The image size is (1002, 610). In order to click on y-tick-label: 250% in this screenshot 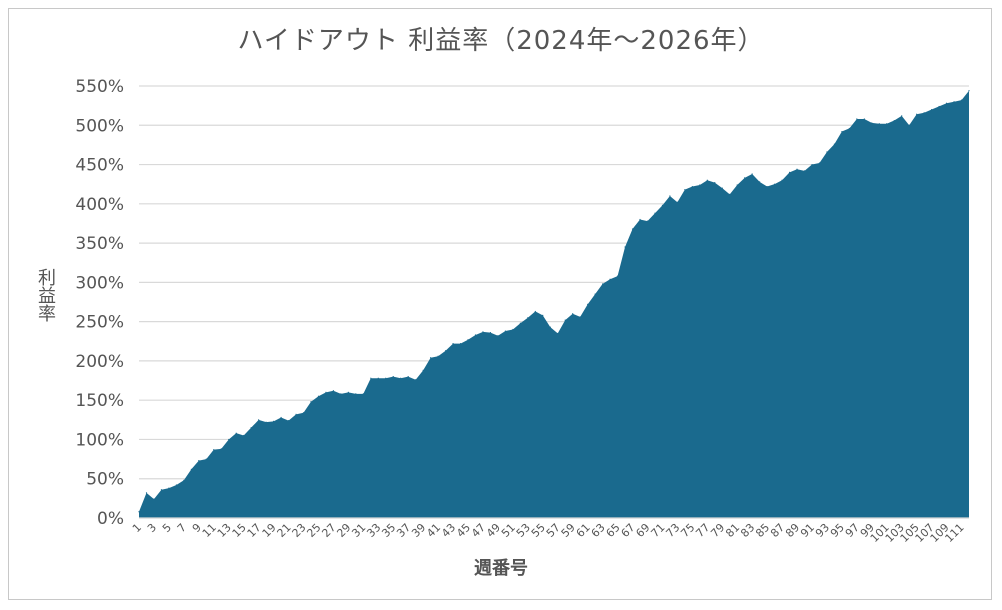, I will do `click(99, 323)`.